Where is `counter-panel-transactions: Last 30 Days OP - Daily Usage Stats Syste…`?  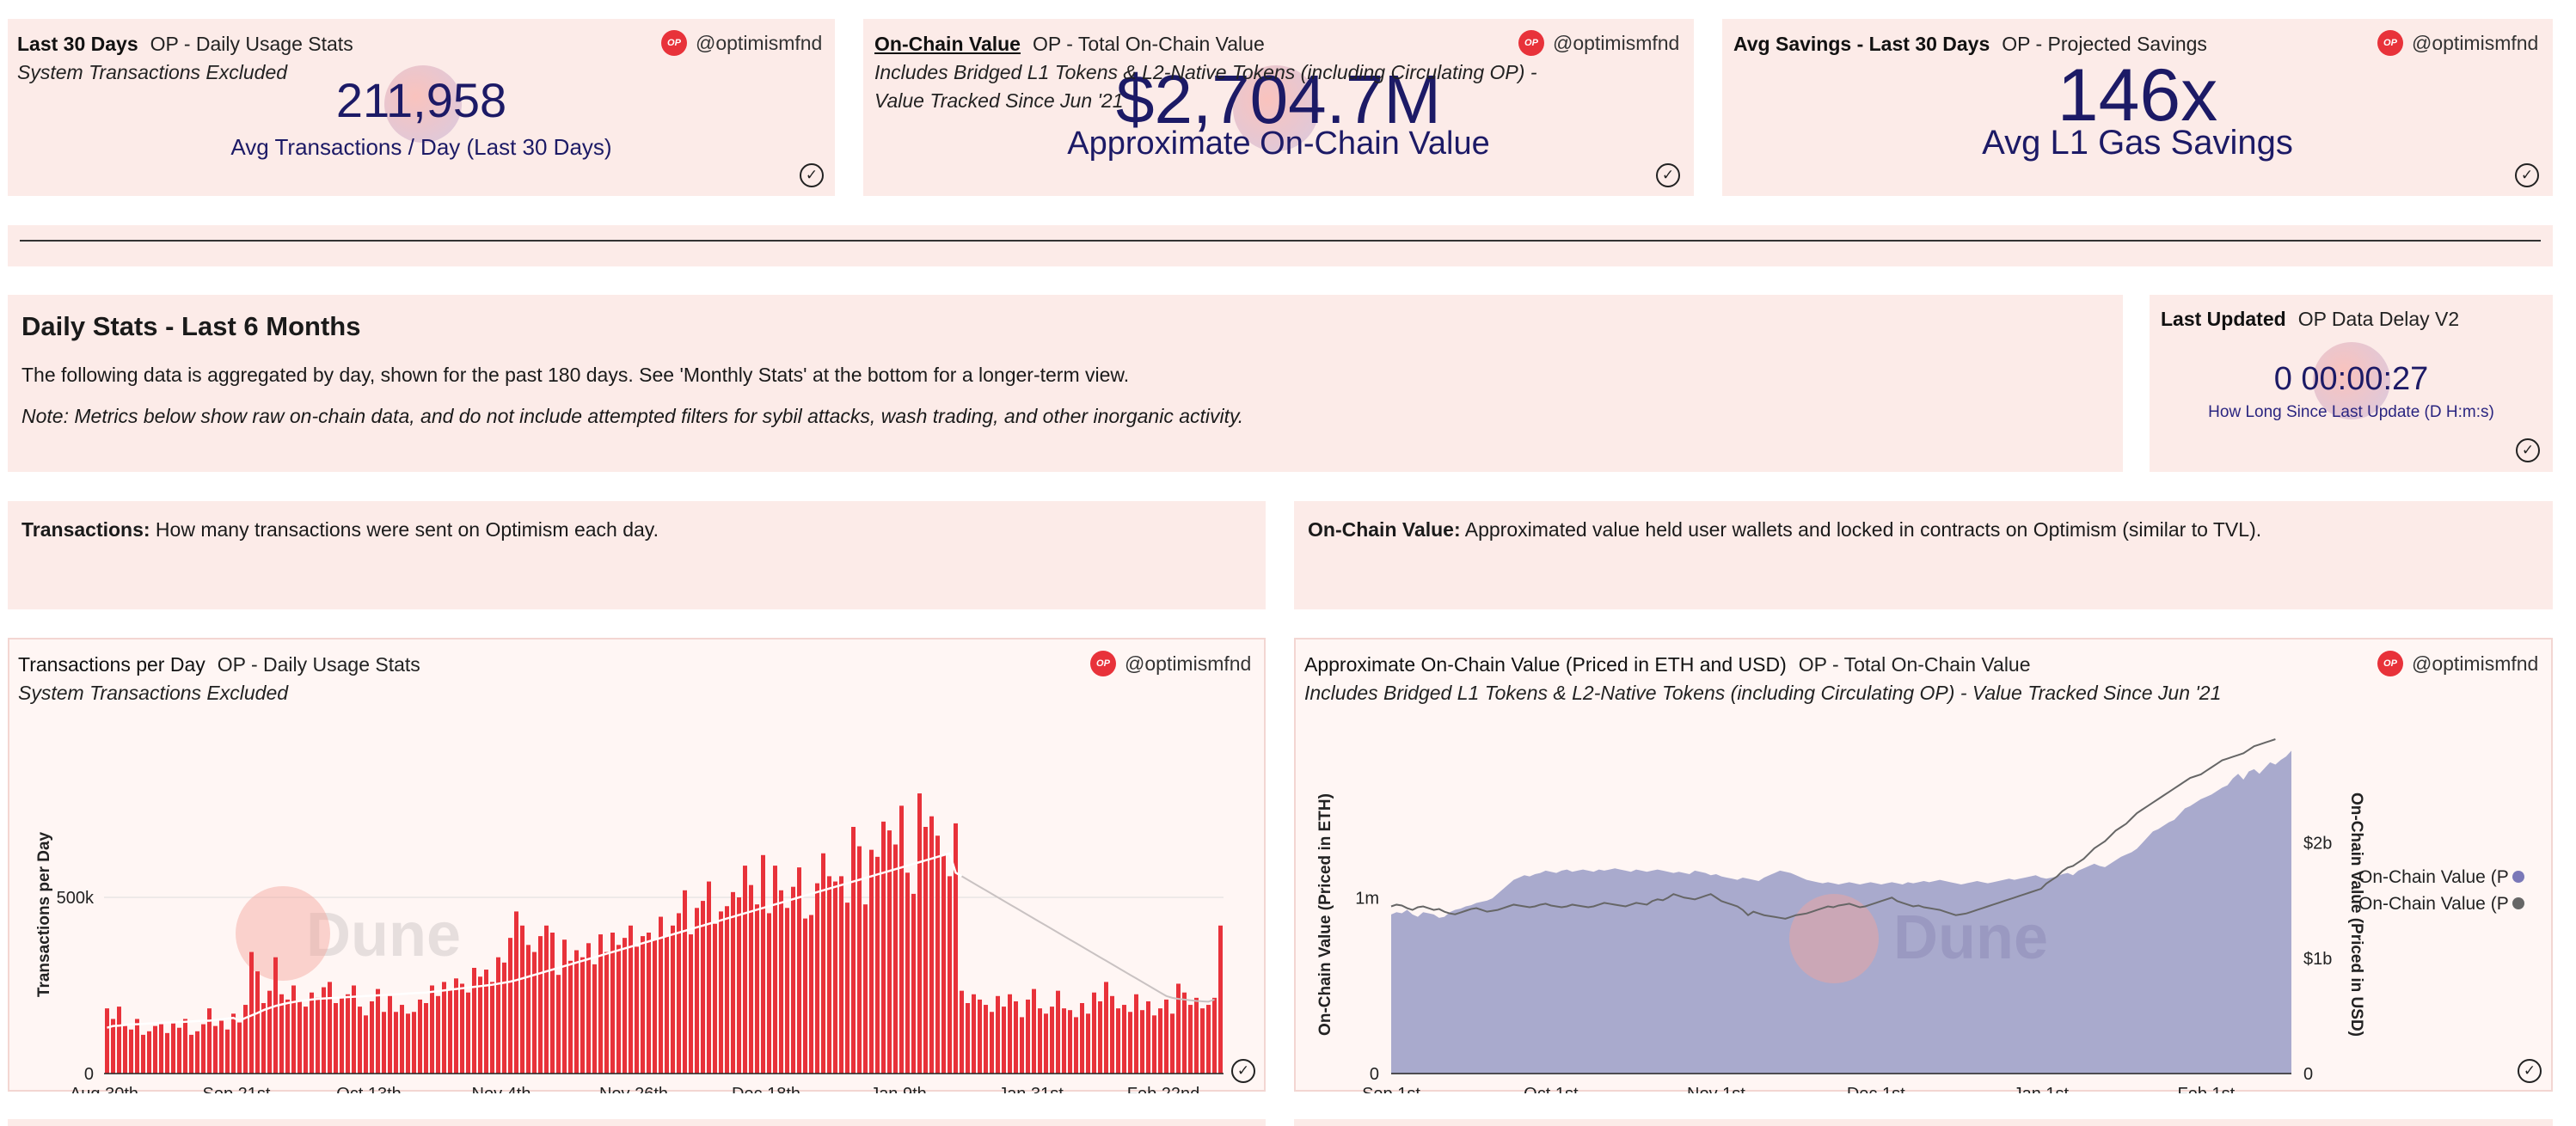 counter-panel-transactions: Last 30 Days OP - Daily Usage Stats Syste… is located at coordinates (421, 107).